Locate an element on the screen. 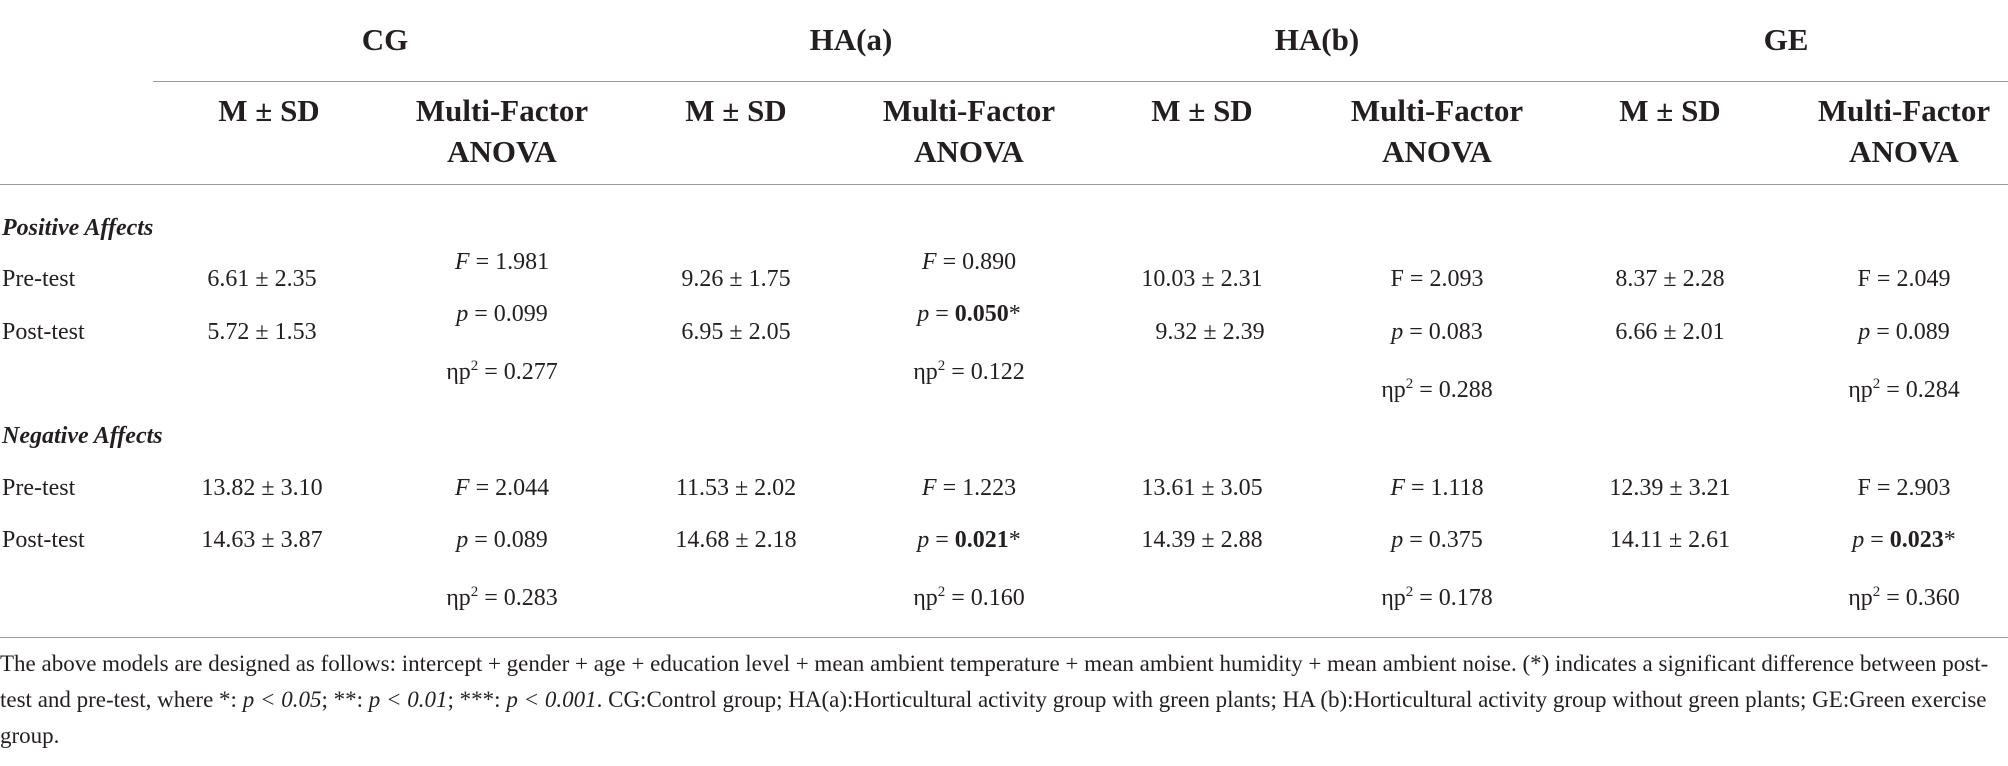 This screenshot has width=2008, height=766. anova-eta: ηp2 = 0.178 is located at coordinates (1437, 597).